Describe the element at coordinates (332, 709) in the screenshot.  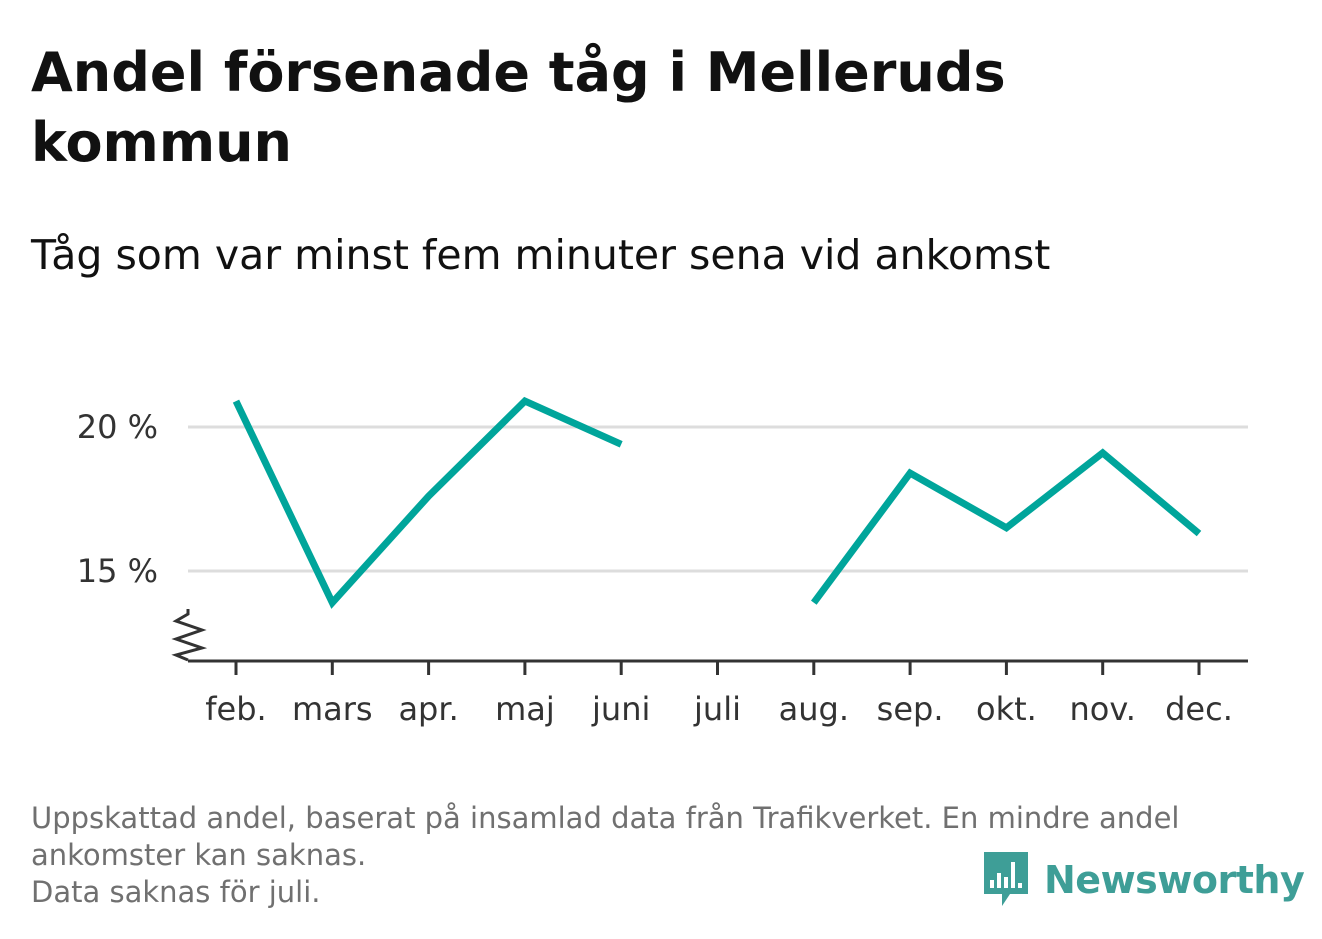
I see `x-tick-label: mars` at that location.